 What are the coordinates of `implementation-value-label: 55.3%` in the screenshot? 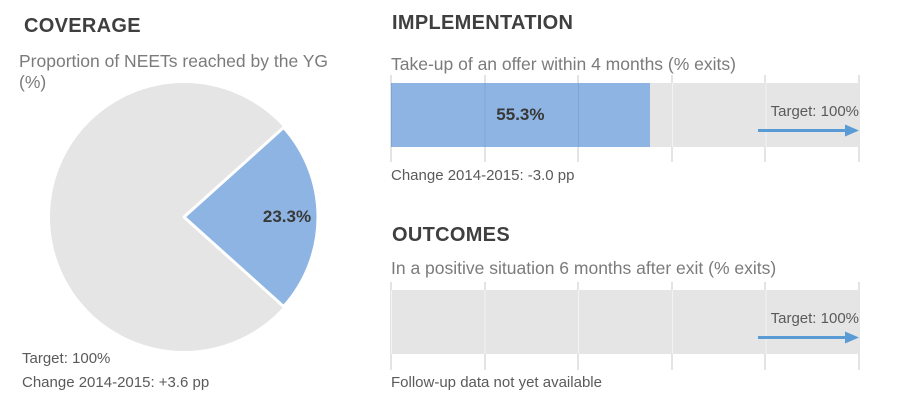 It's located at (520, 114).